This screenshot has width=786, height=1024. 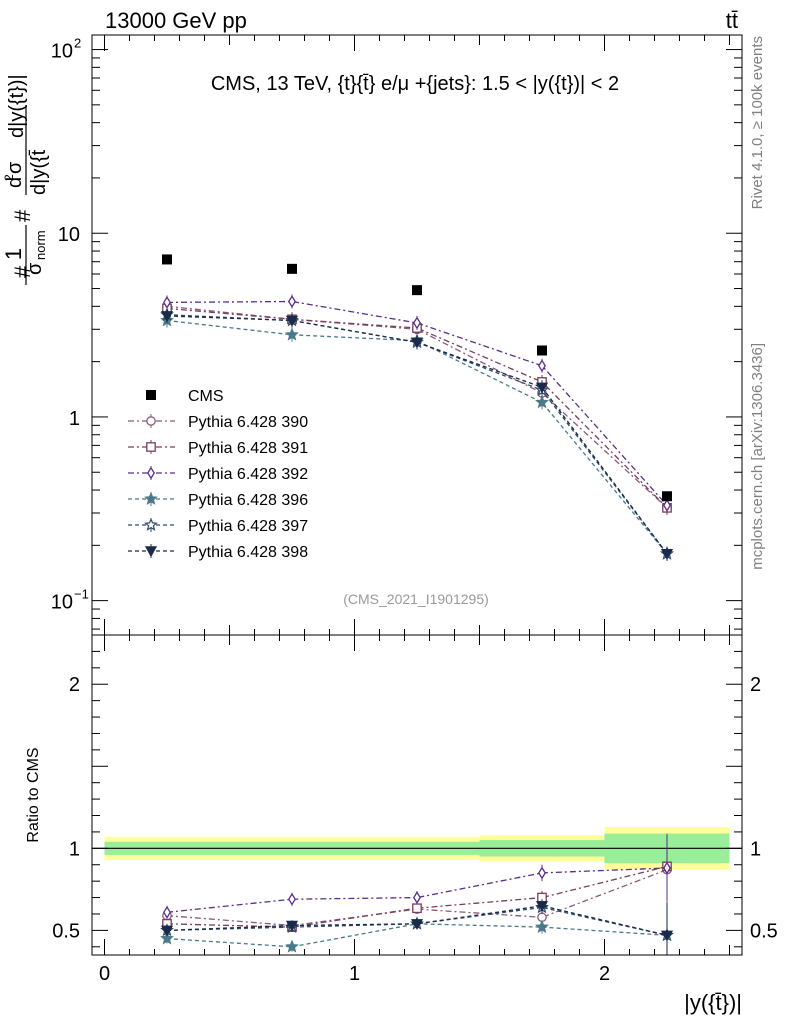 I want to click on mcplots-label: mcplots.cern.ch [arXiv:1306.3436], so click(x=757, y=456).